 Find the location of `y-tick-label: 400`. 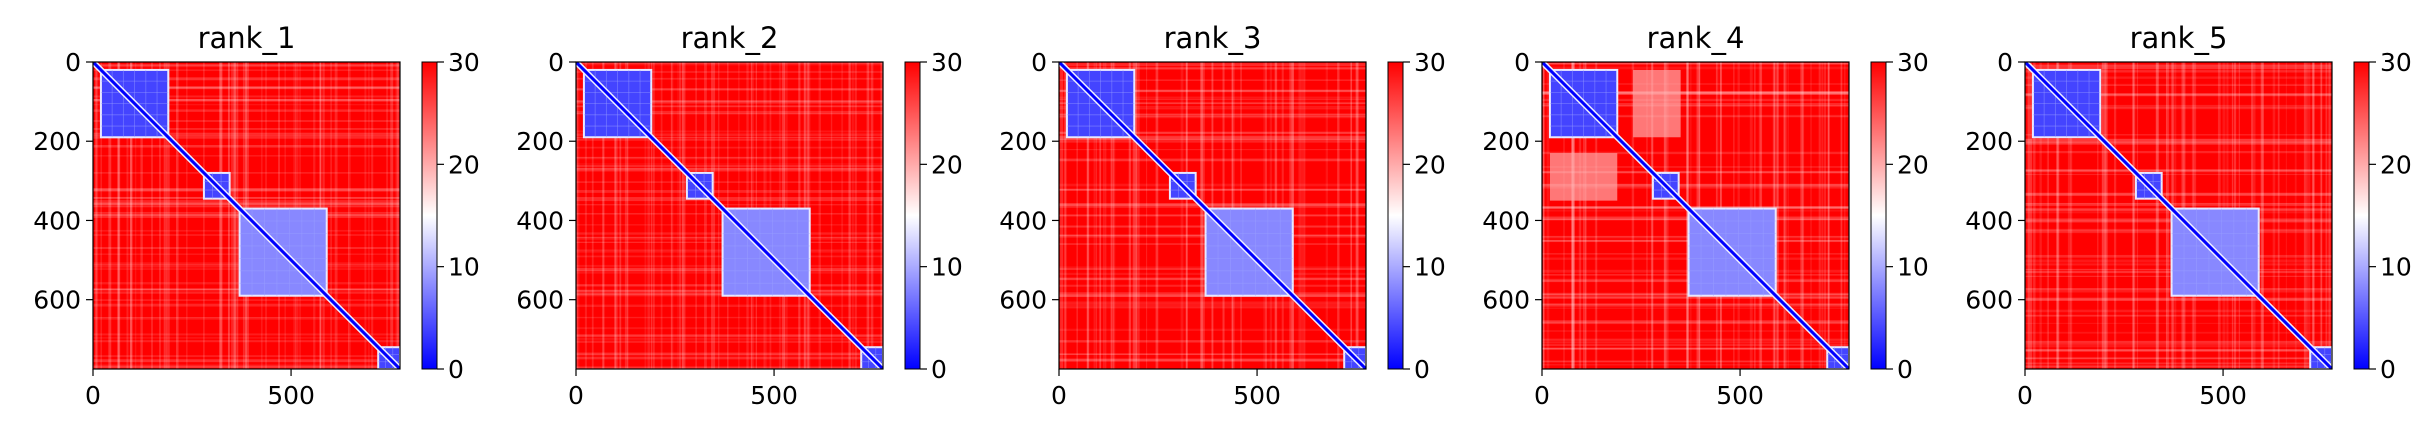

y-tick-label: 400 is located at coordinates (540, 220).